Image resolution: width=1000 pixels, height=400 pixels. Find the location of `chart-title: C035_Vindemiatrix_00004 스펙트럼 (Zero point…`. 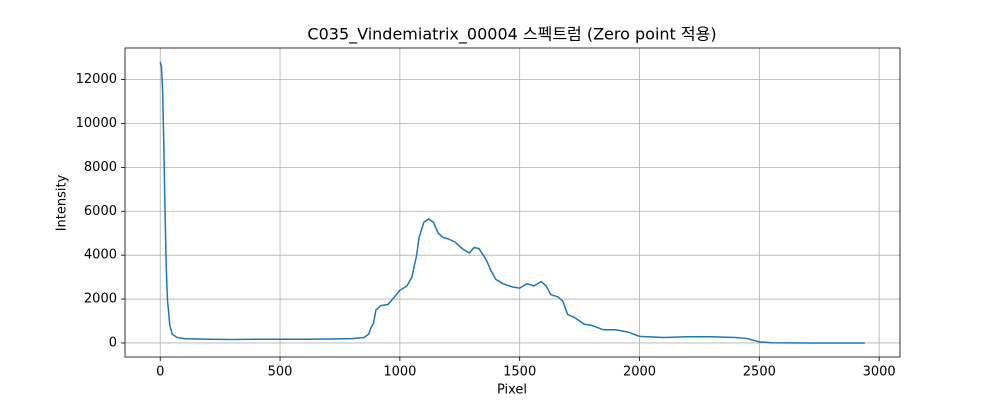

chart-title: C035_Vindemiatrix_00004 스펙트럼 (Zero point… is located at coordinates (511, 35).